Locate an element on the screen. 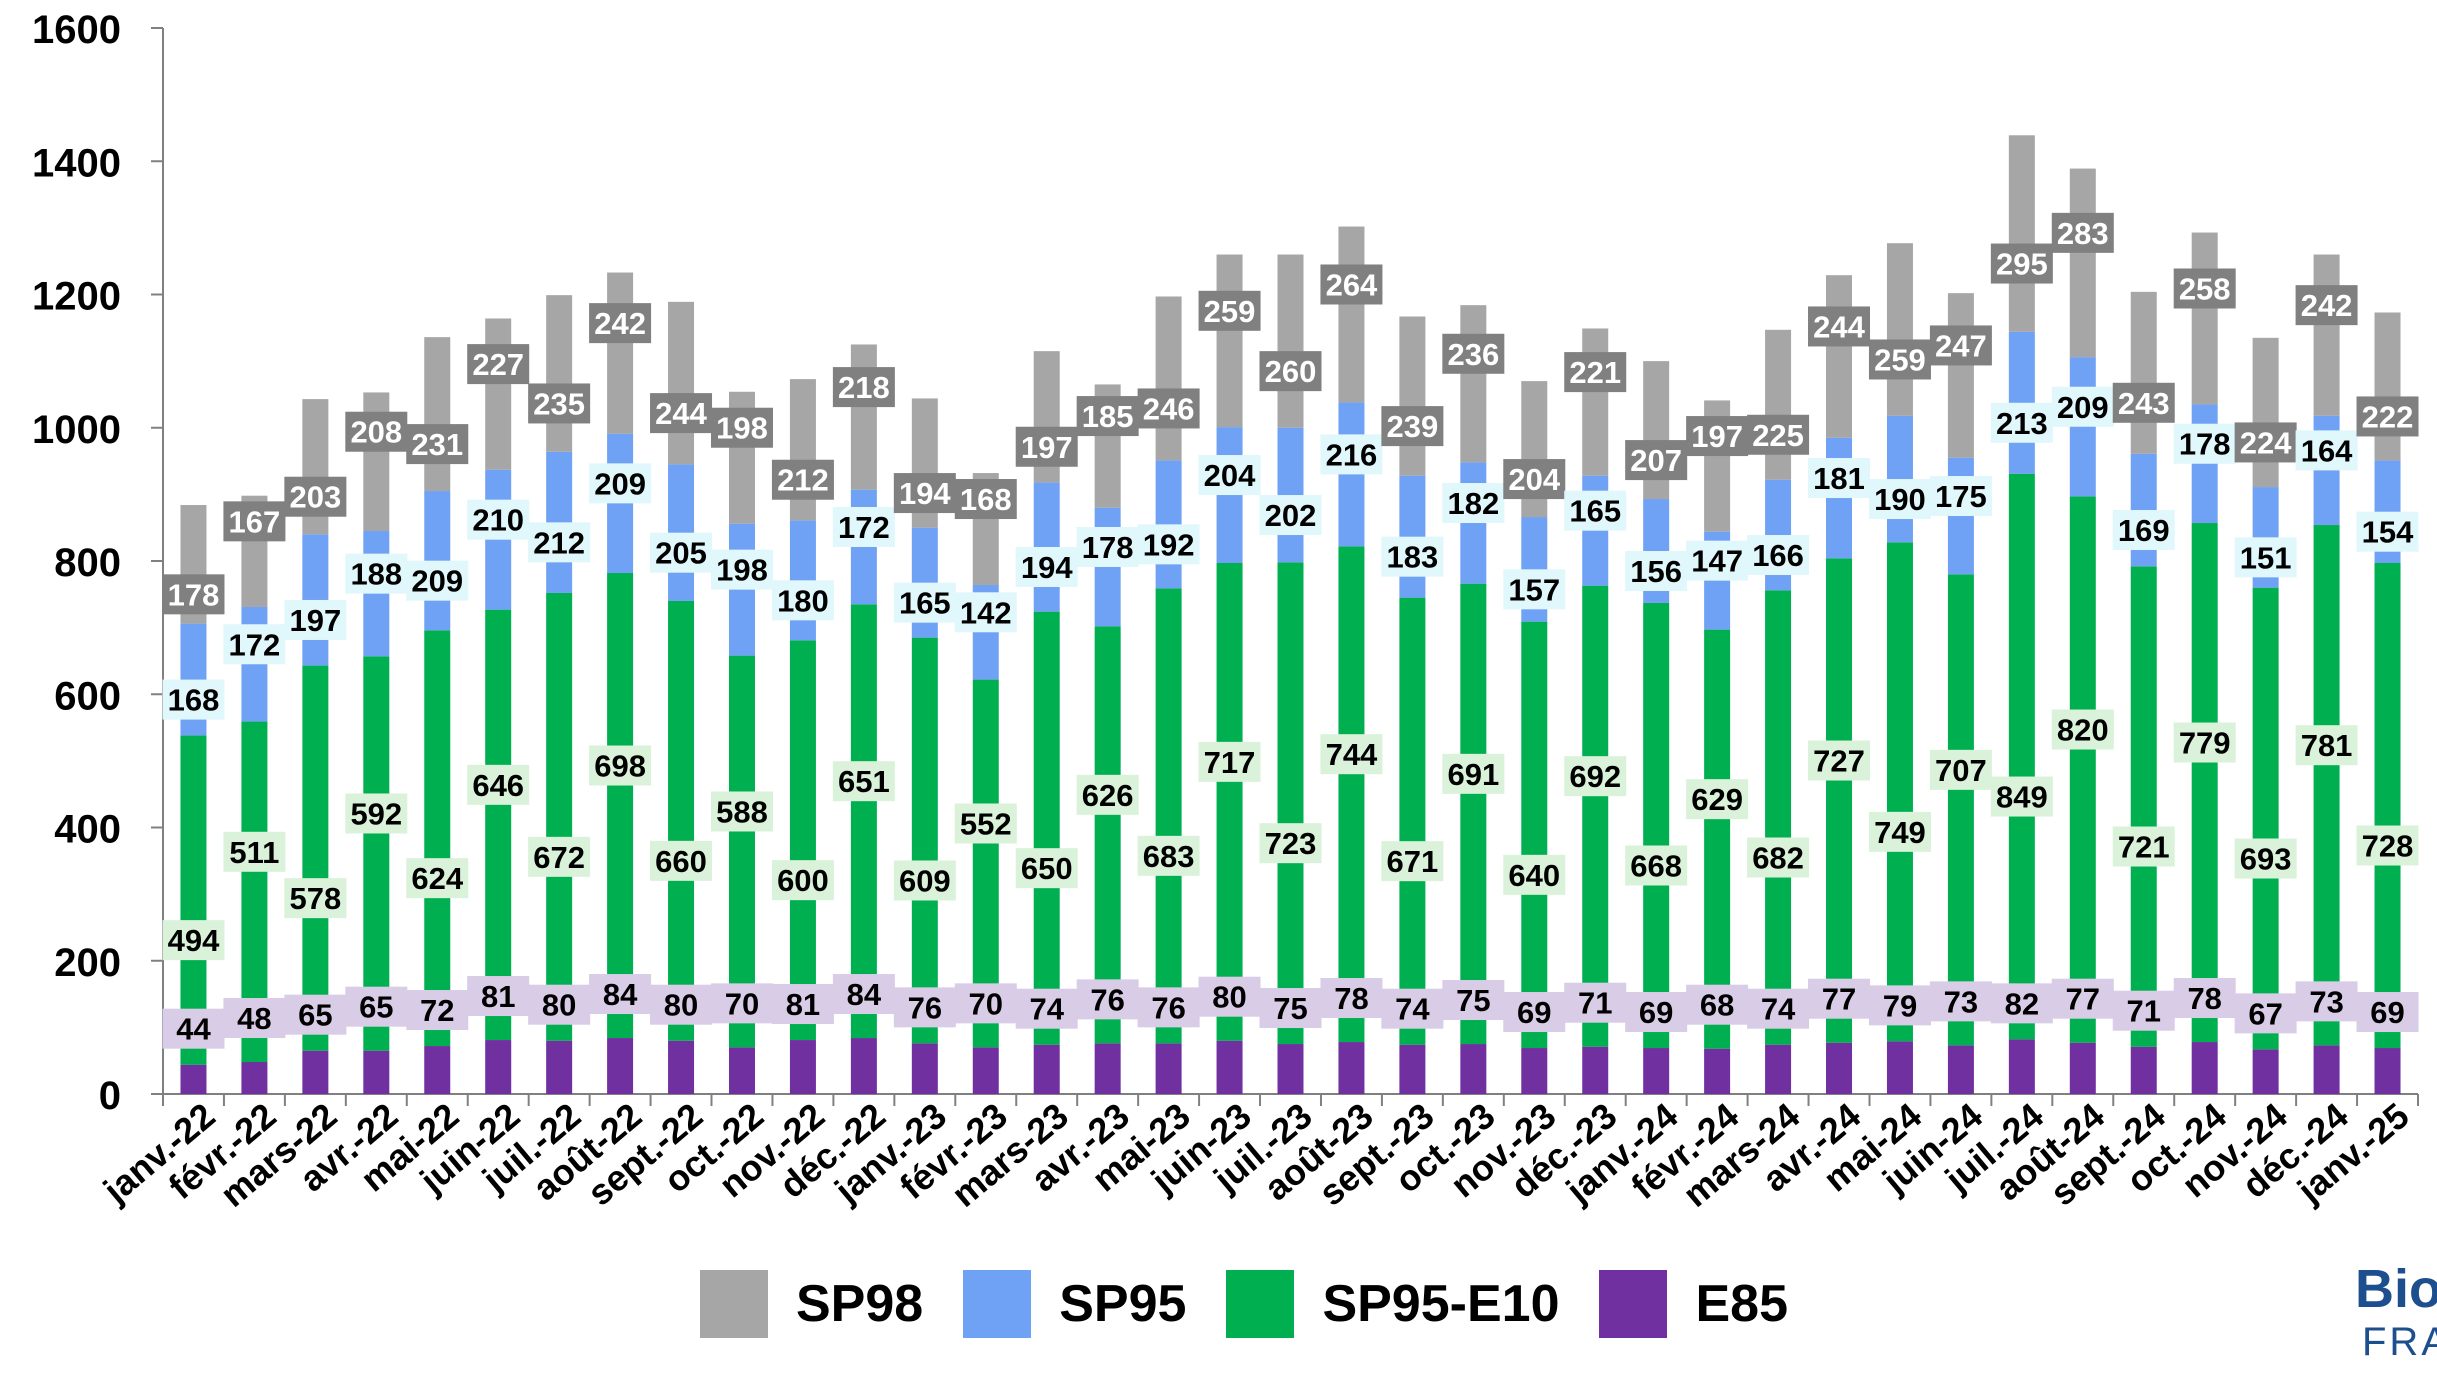  data-label: 671 is located at coordinates (1413, 861).